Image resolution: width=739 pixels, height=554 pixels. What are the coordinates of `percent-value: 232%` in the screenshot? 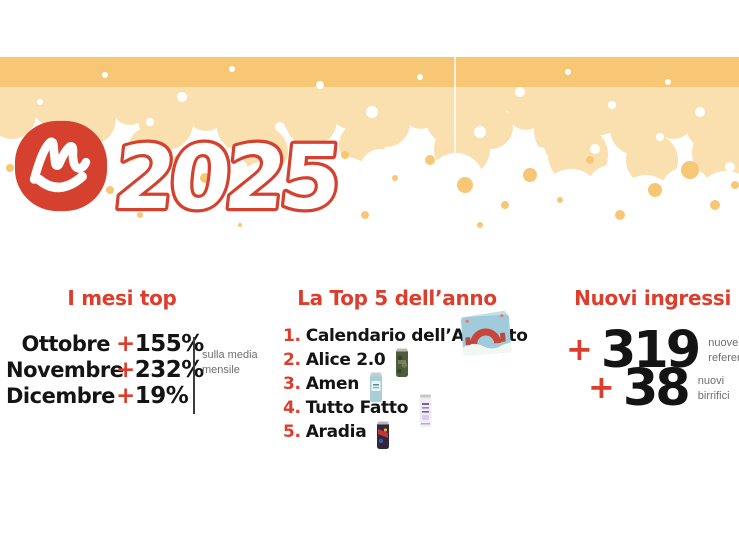 It's located at (169, 370).